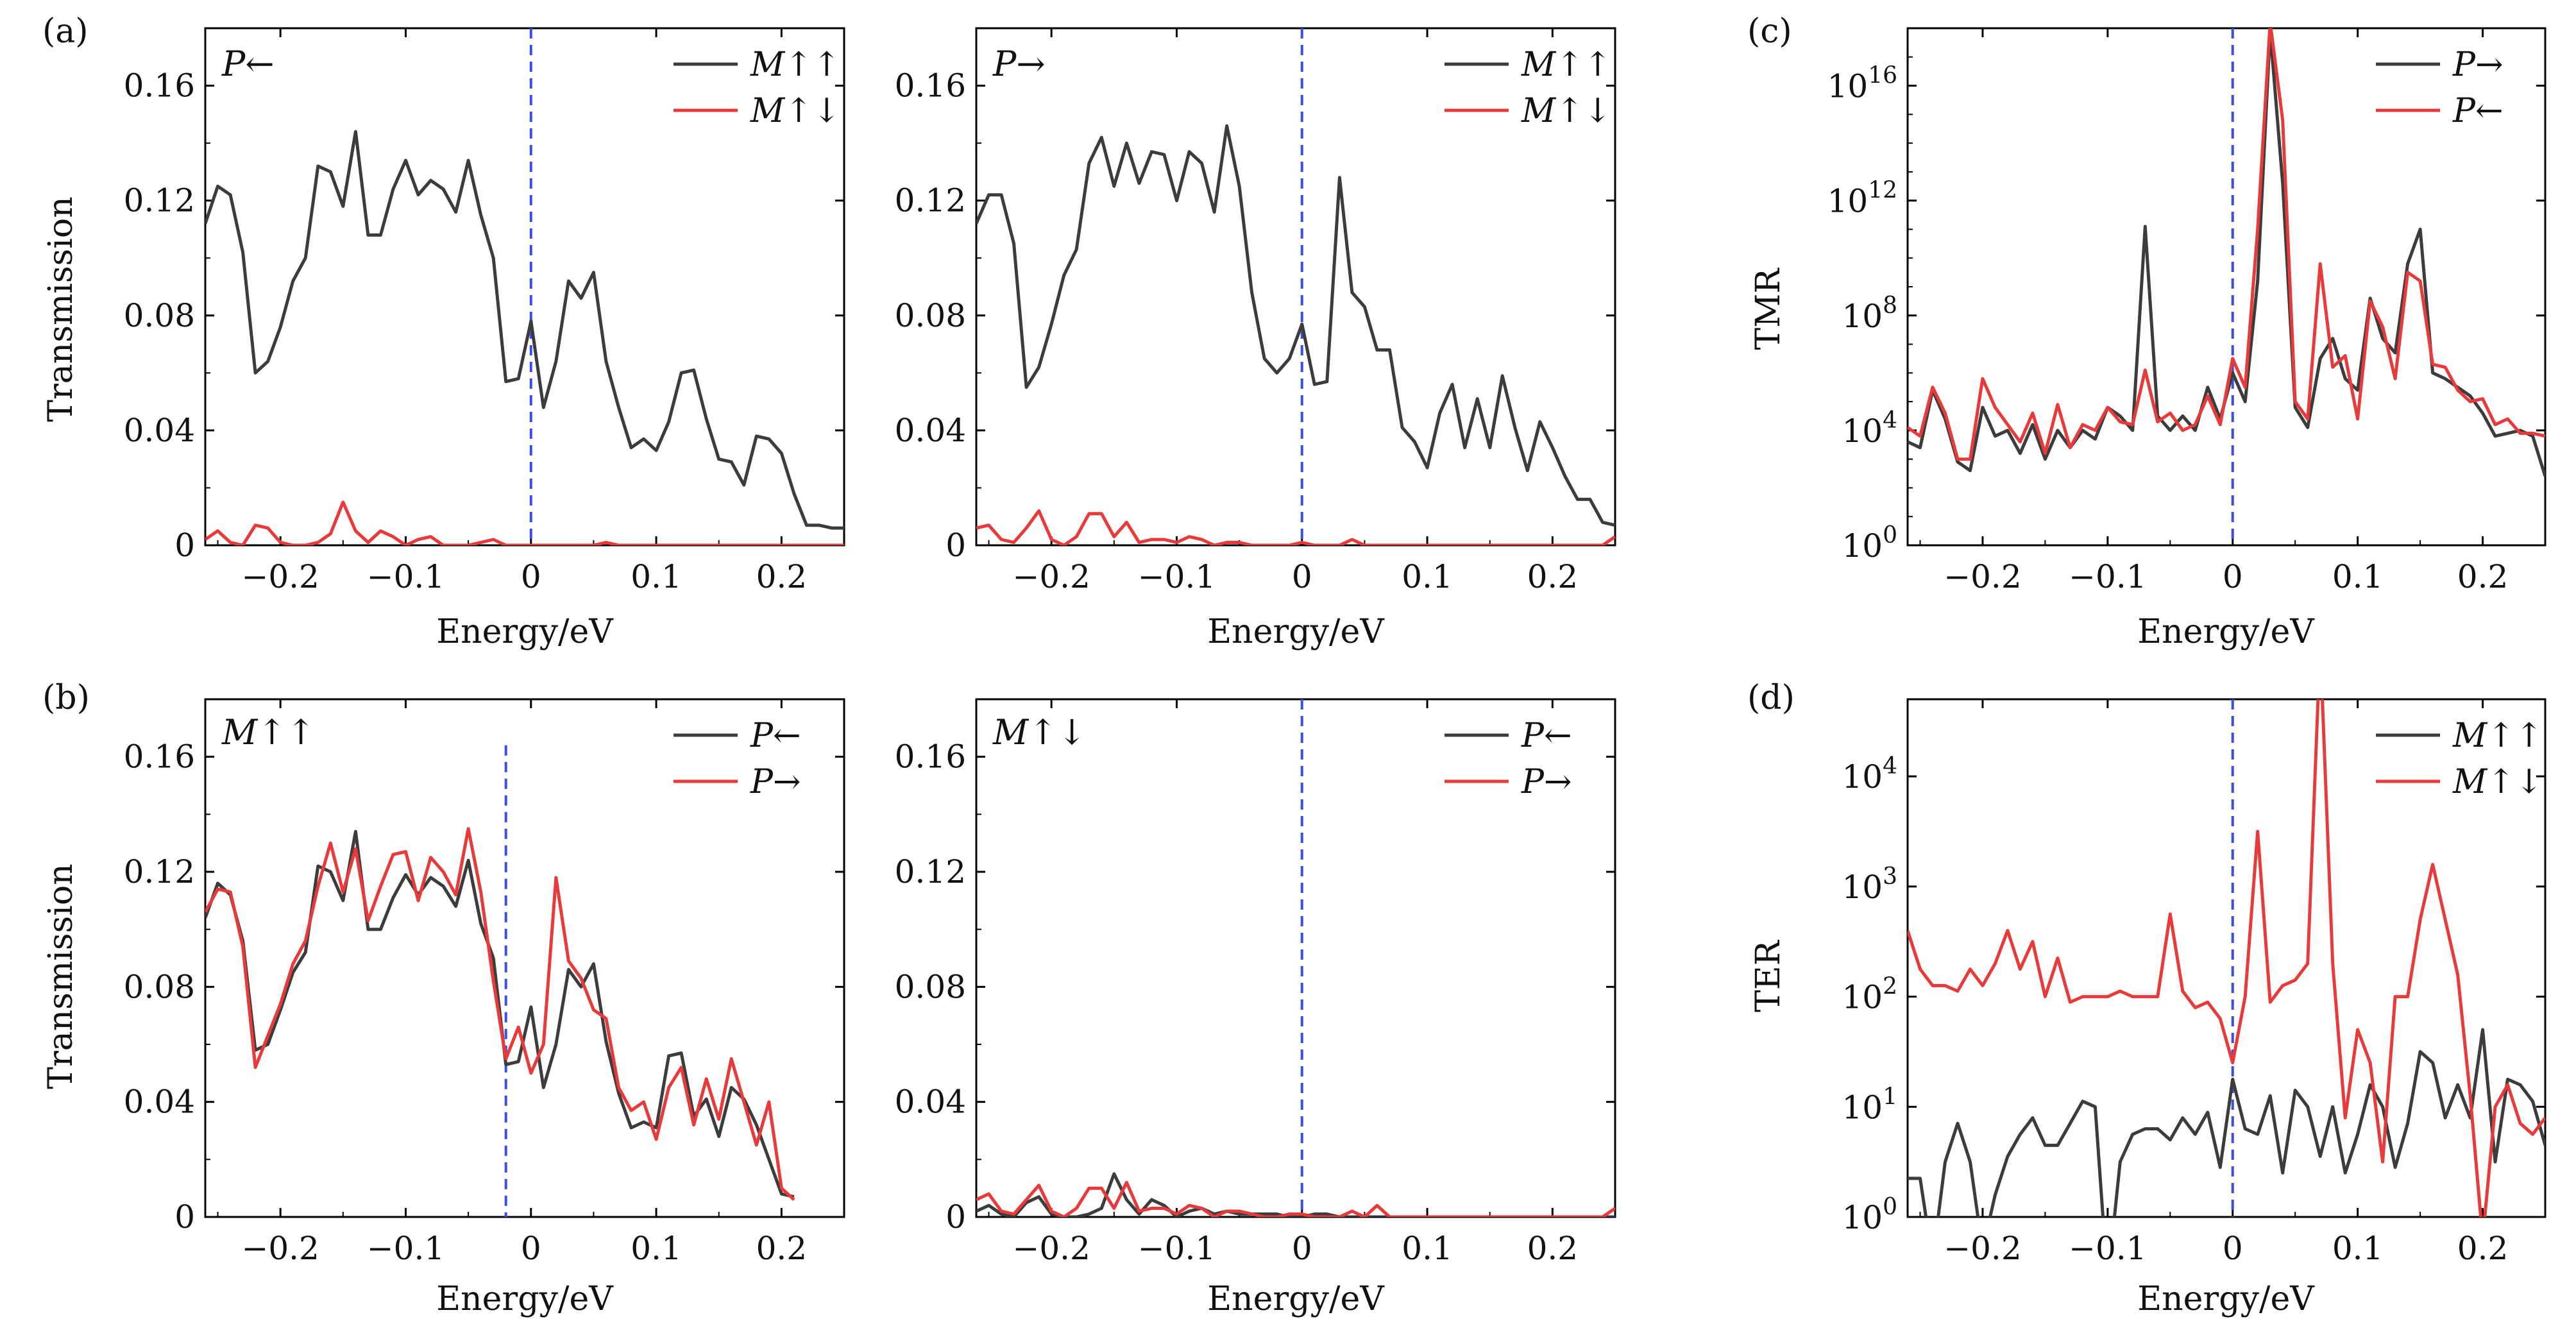 This screenshot has height=1326, width=2576. What do you see at coordinates (248, 64) in the screenshot?
I see `corner-label: P←` at bounding box center [248, 64].